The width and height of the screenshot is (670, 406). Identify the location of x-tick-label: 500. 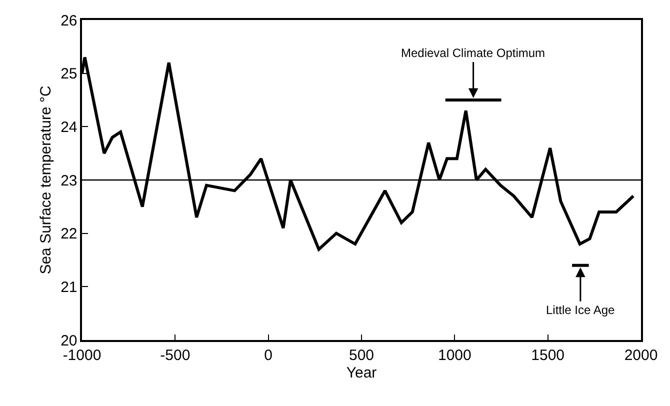
(361, 355).